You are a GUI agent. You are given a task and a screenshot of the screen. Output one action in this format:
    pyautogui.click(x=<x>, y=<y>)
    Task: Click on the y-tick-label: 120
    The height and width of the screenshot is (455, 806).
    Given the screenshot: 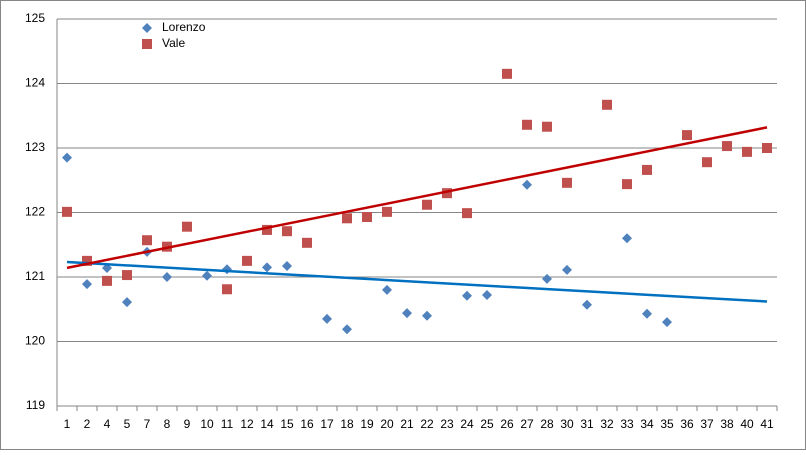 What is the action you would take?
    pyautogui.click(x=35, y=341)
    